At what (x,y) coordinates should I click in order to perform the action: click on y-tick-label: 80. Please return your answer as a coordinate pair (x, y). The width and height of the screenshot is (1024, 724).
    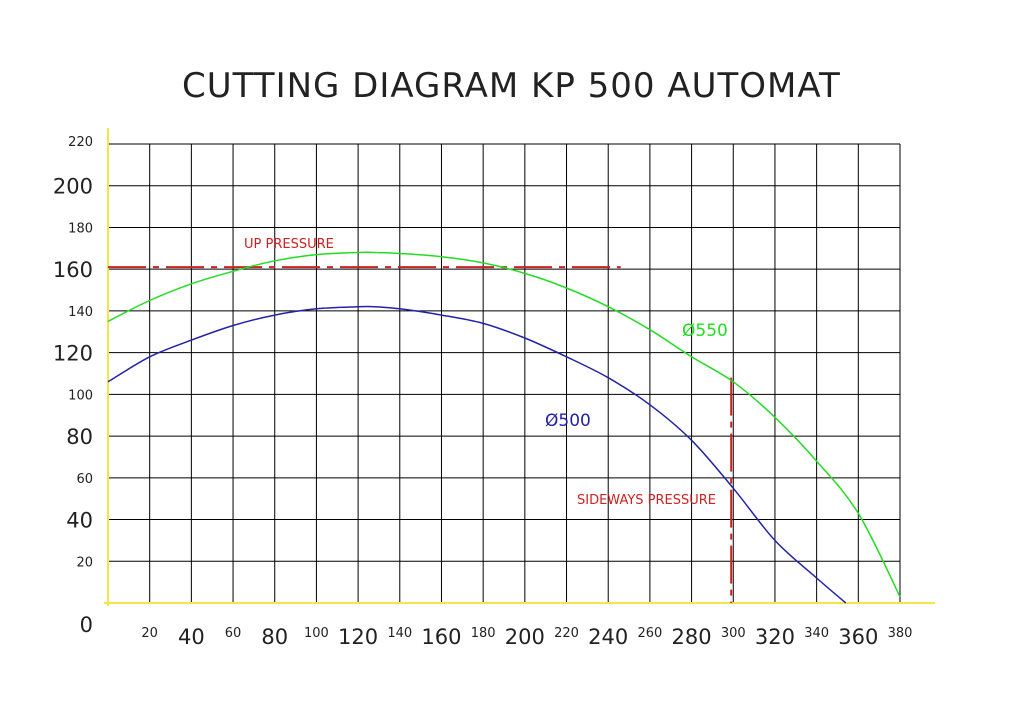
    Looking at the image, I should click on (79, 437).